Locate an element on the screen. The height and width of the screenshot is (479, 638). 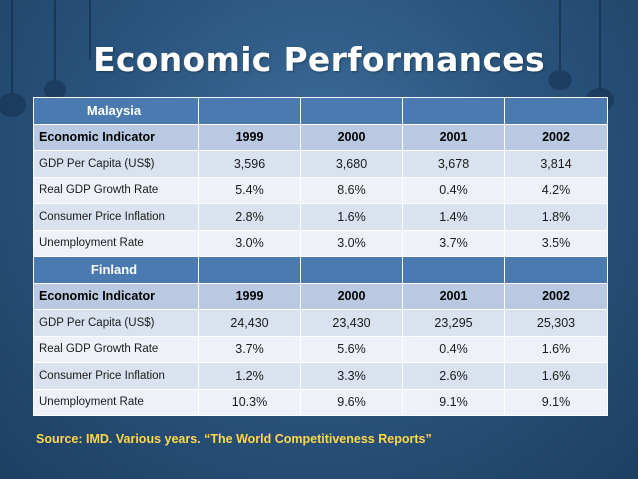
country-name: Malaysia is located at coordinates (116, 111).